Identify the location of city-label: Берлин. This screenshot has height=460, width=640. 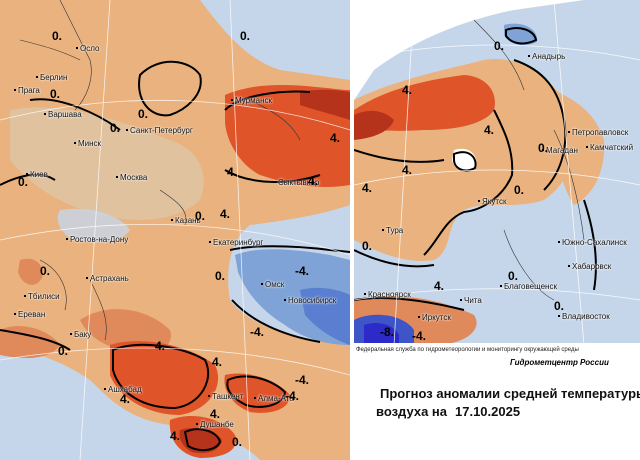
(51, 77).